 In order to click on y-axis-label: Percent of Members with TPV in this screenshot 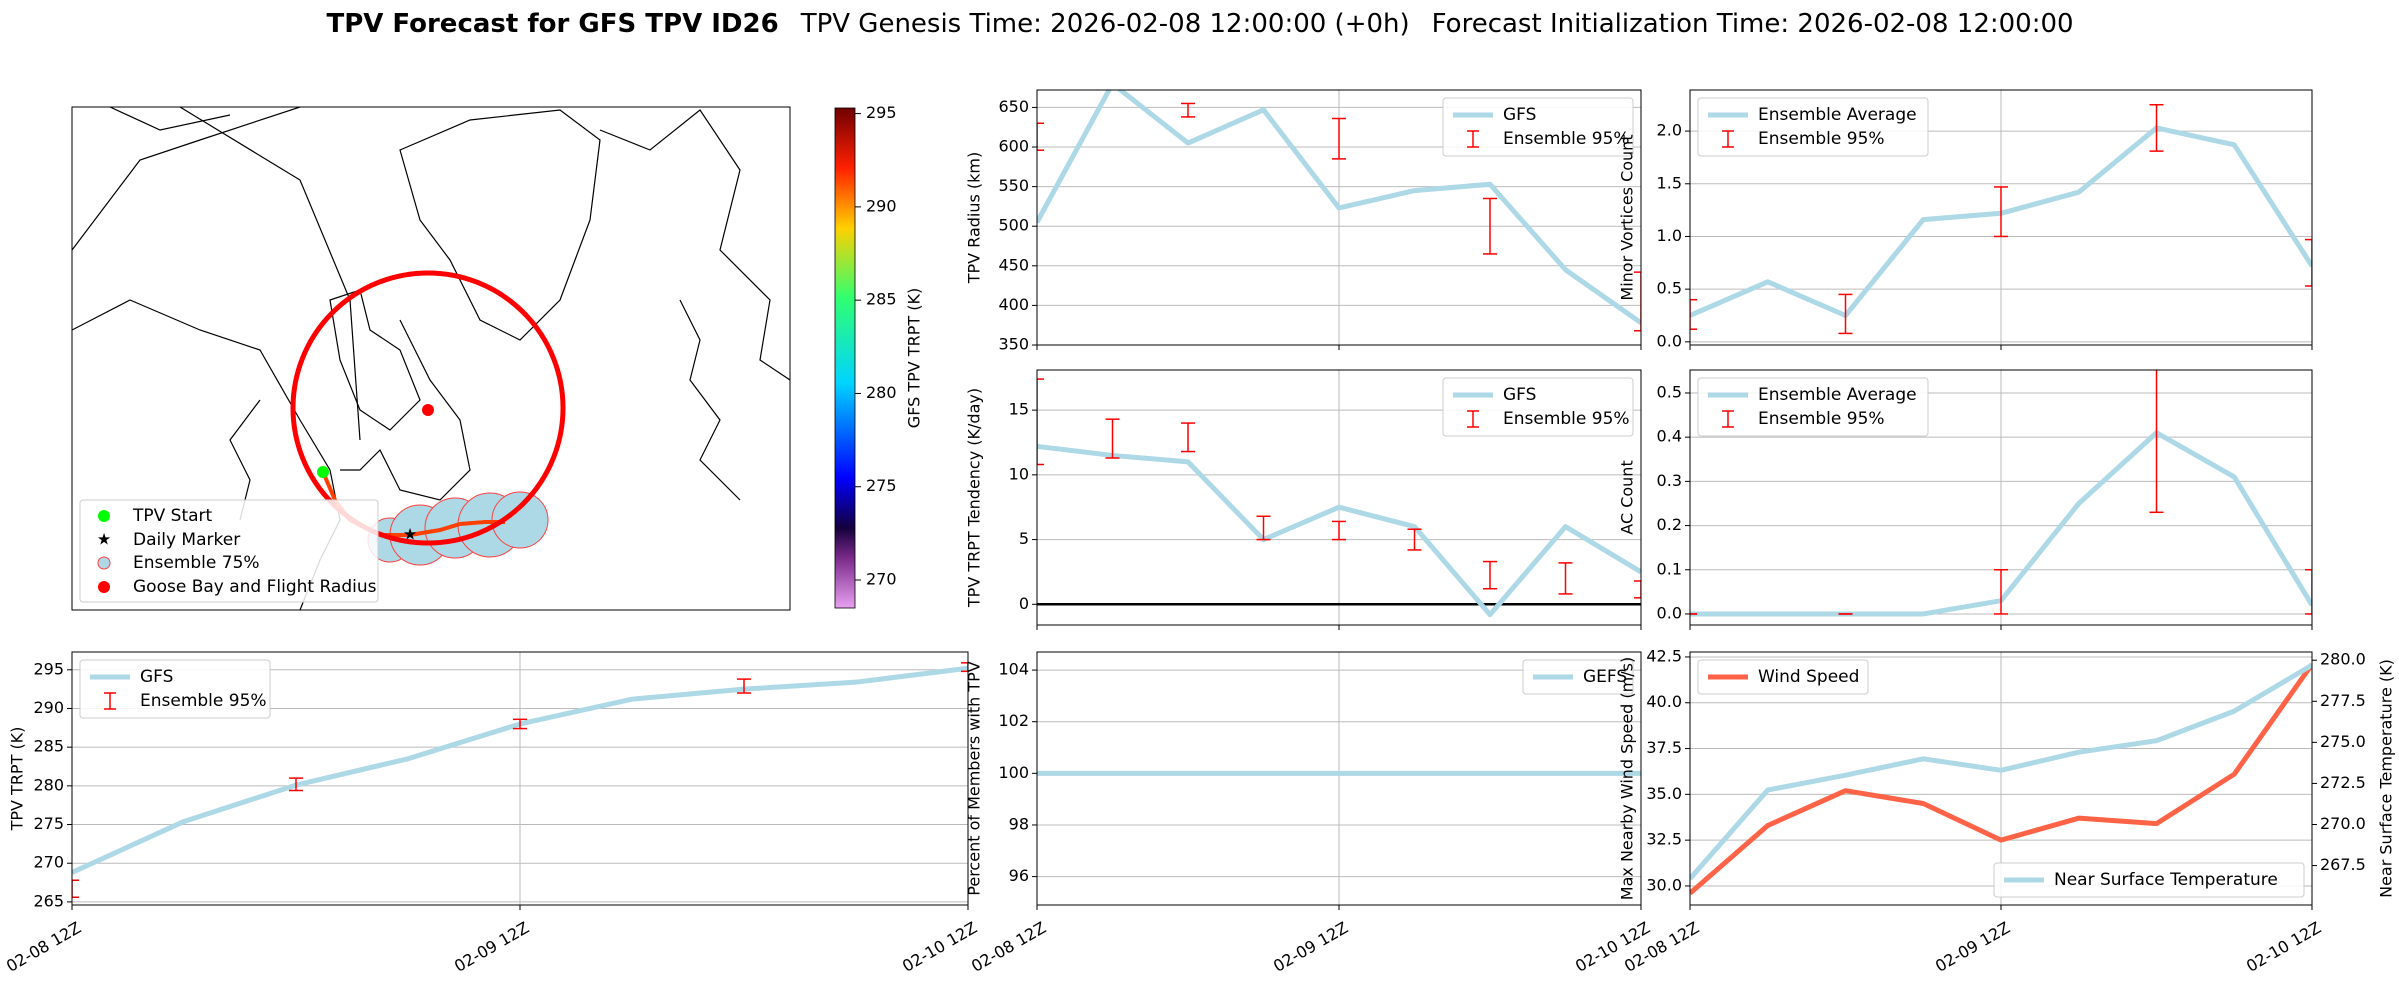, I will do `click(974, 778)`.